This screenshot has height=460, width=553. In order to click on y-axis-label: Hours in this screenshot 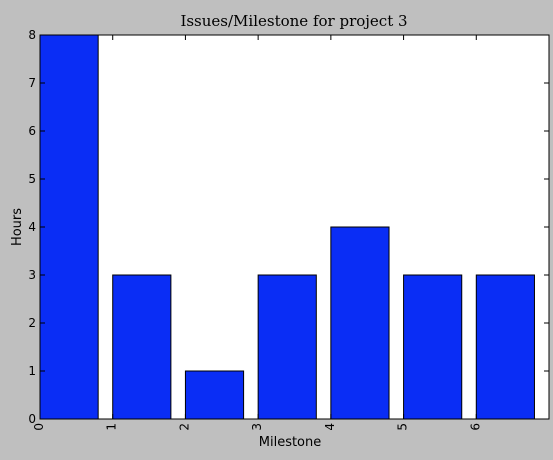, I will do `click(17, 227)`.